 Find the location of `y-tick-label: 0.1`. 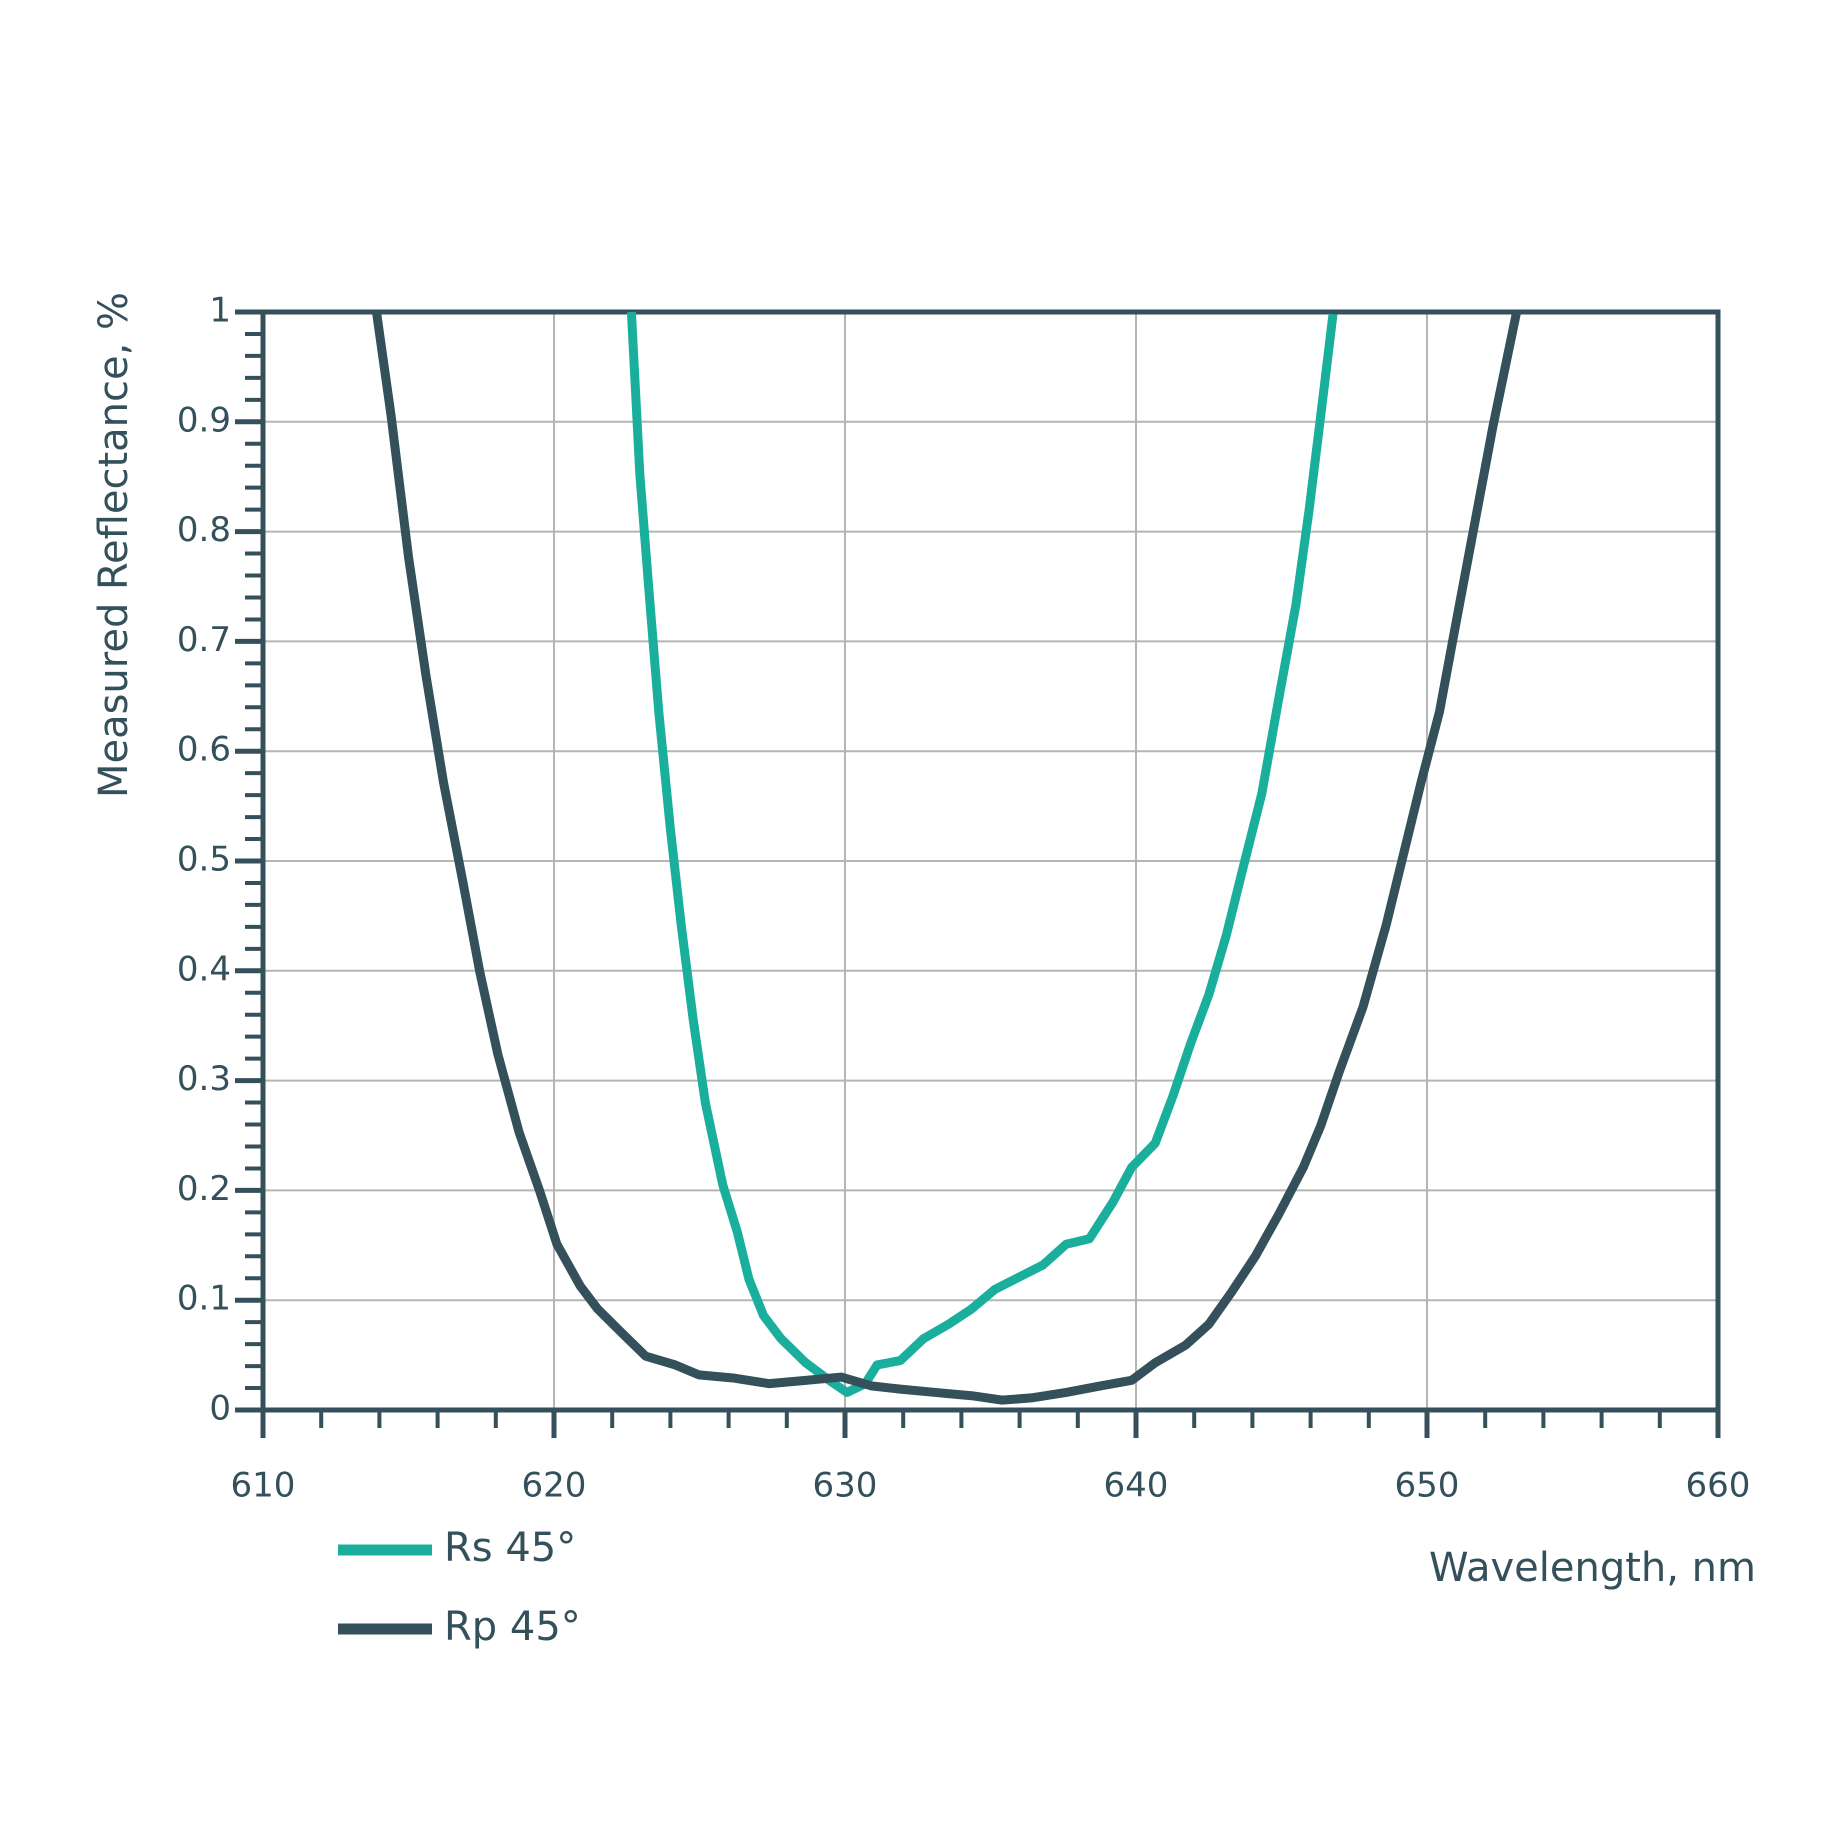

y-tick-label: 0.1 is located at coordinates (204, 1299).